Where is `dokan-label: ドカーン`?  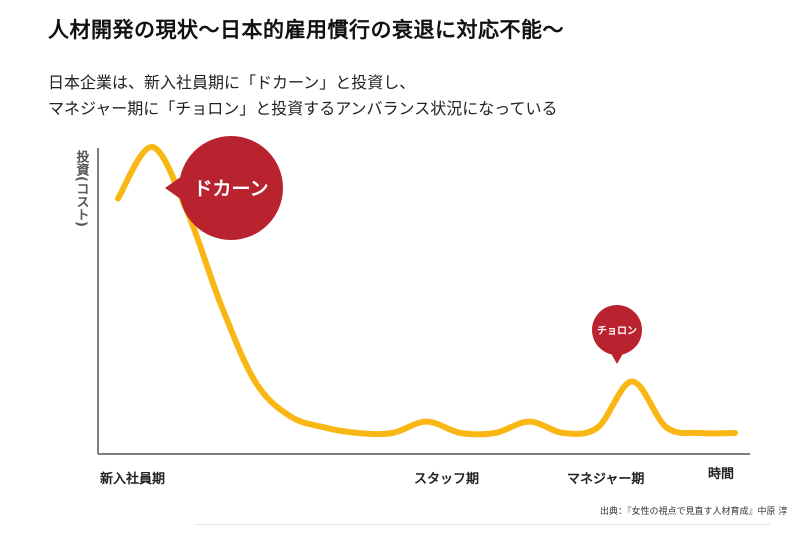
dokan-label: ドカーン is located at coordinates (230, 189).